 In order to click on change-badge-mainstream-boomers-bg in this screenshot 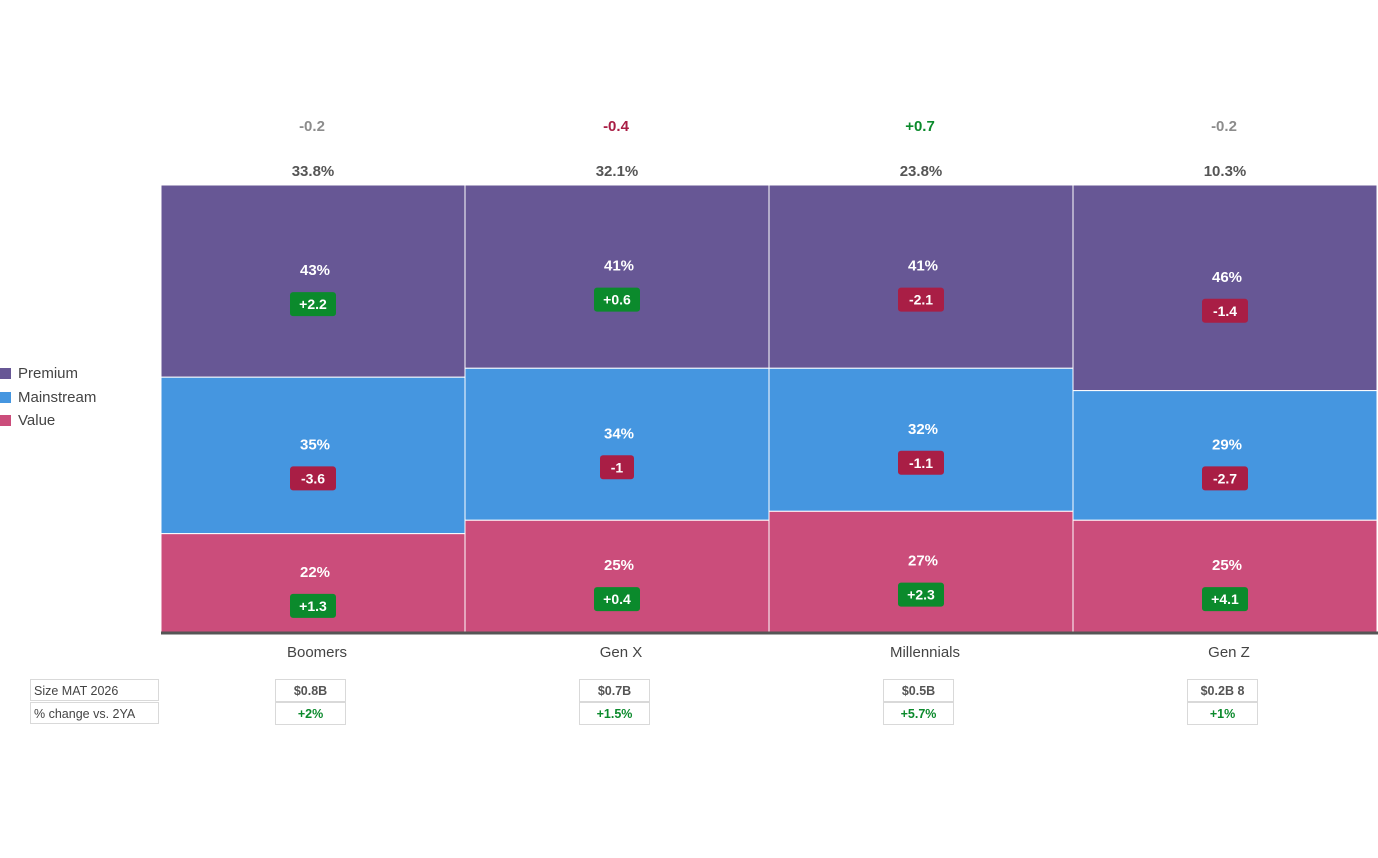, I will do `click(313, 478)`.